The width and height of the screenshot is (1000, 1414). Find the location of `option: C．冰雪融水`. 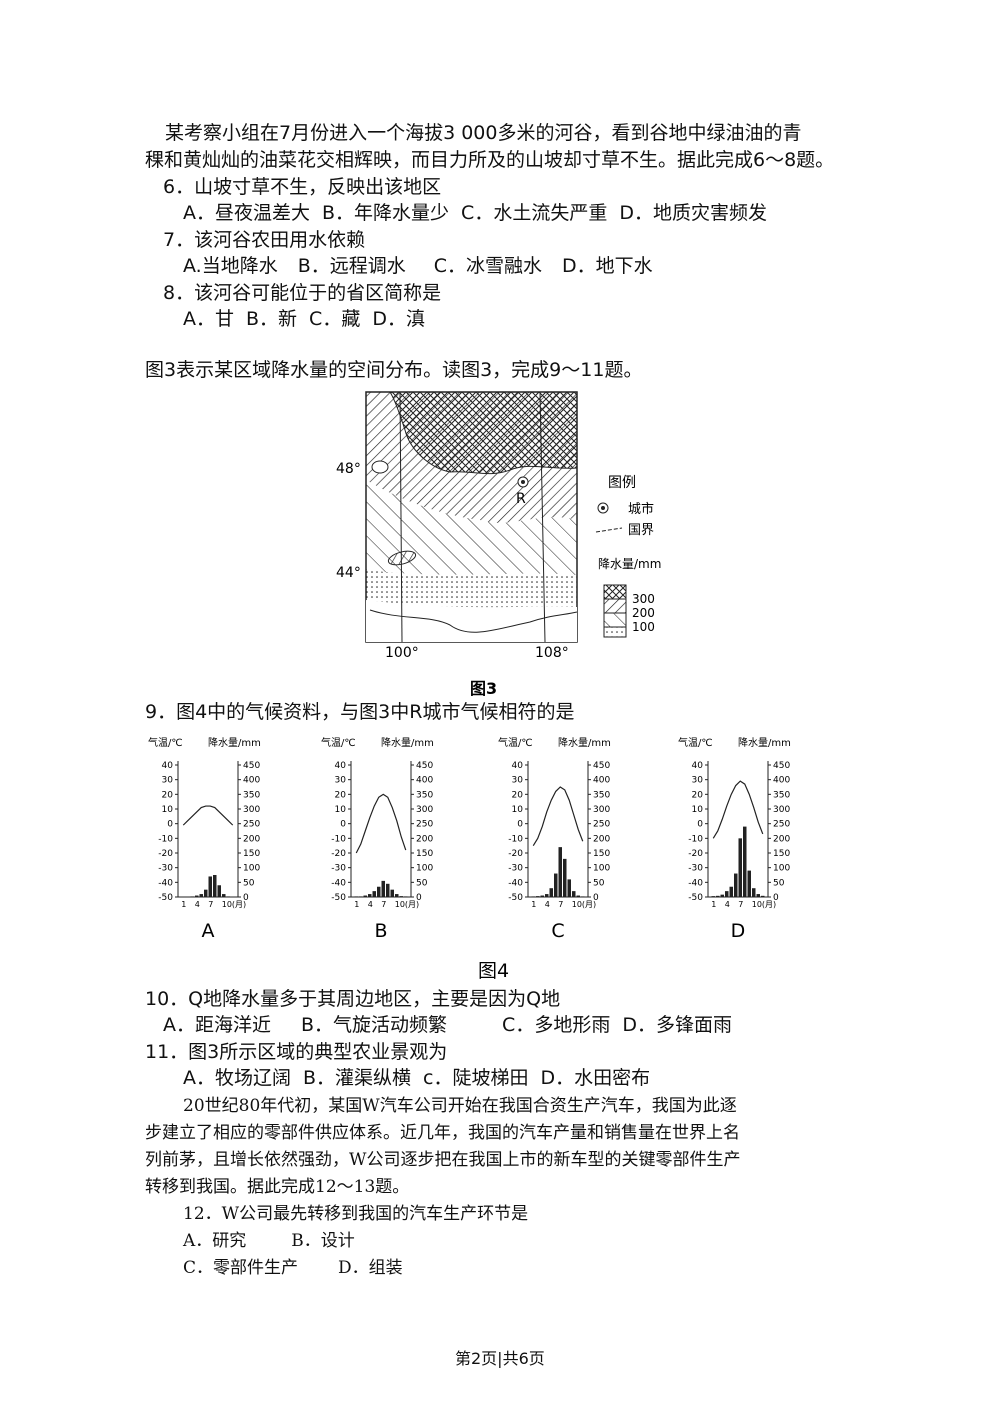

option: C．冰雪融水 is located at coordinates (488, 266).